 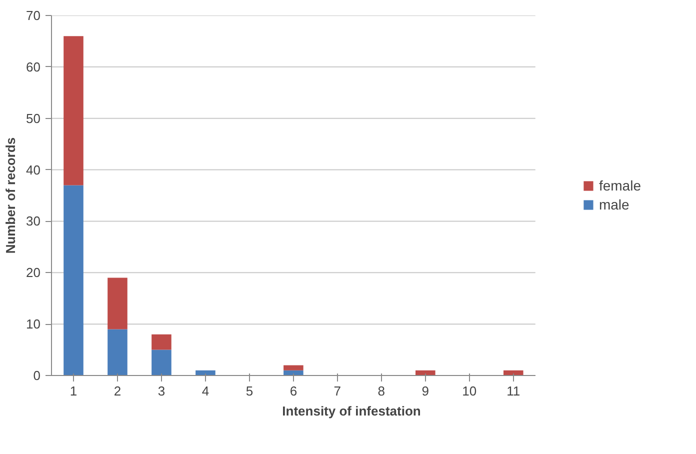 What do you see at coordinates (338, 391) in the screenshot?
I see `x-tick-label: 7` at bounding box center [338, 391].